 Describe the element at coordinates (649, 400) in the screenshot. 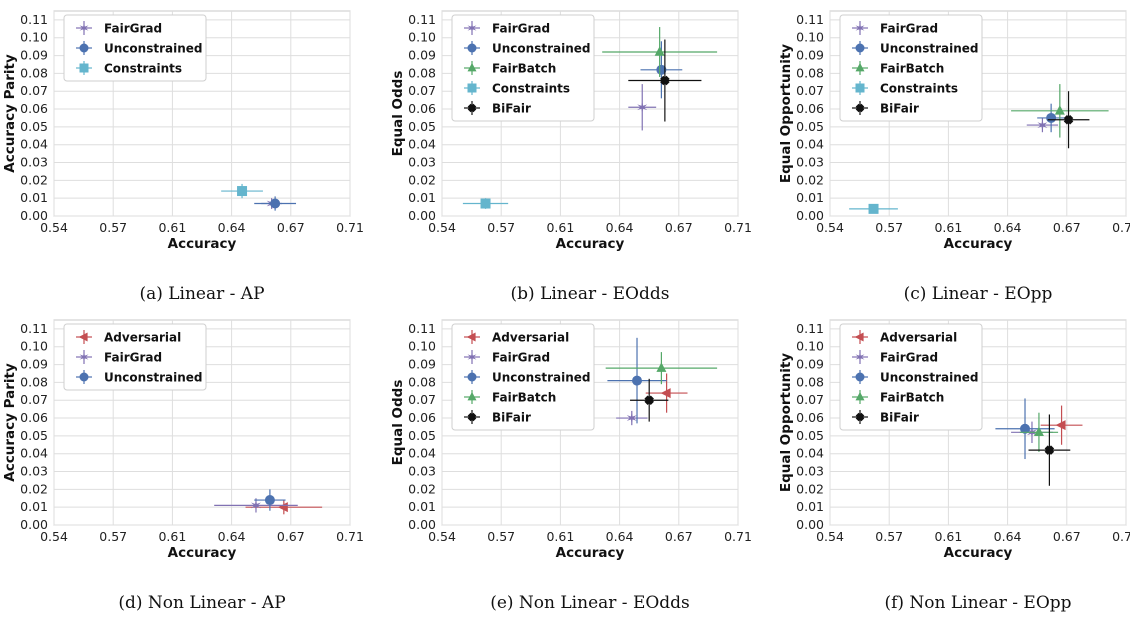

I see `series-bifair` at that location.